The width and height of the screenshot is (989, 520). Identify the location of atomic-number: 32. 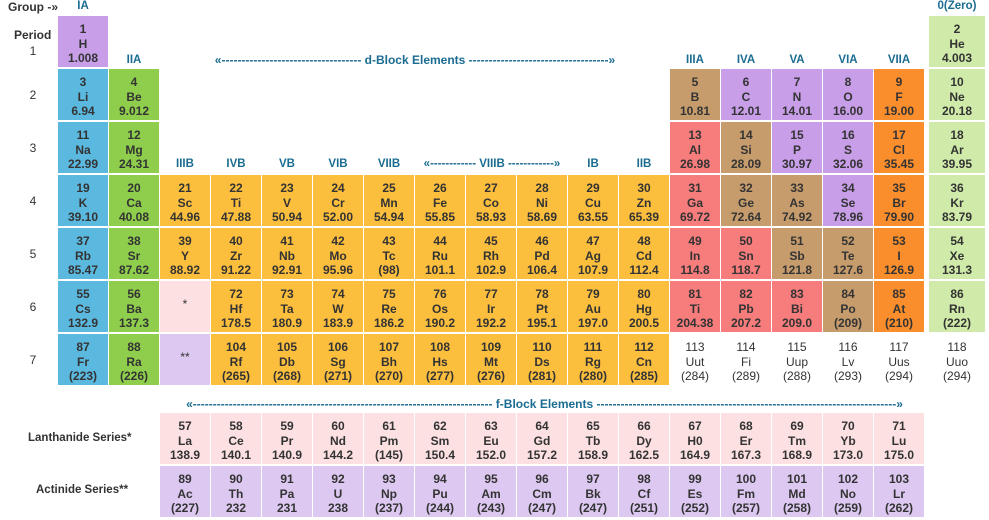
(746, 188).